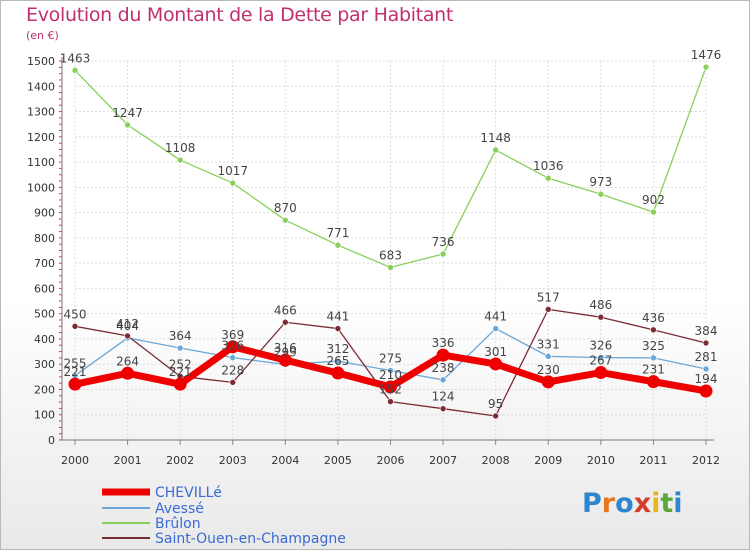 The height and width of the screenshot is (550, 750). I want to click on data-label: 325, so click(653, 346).